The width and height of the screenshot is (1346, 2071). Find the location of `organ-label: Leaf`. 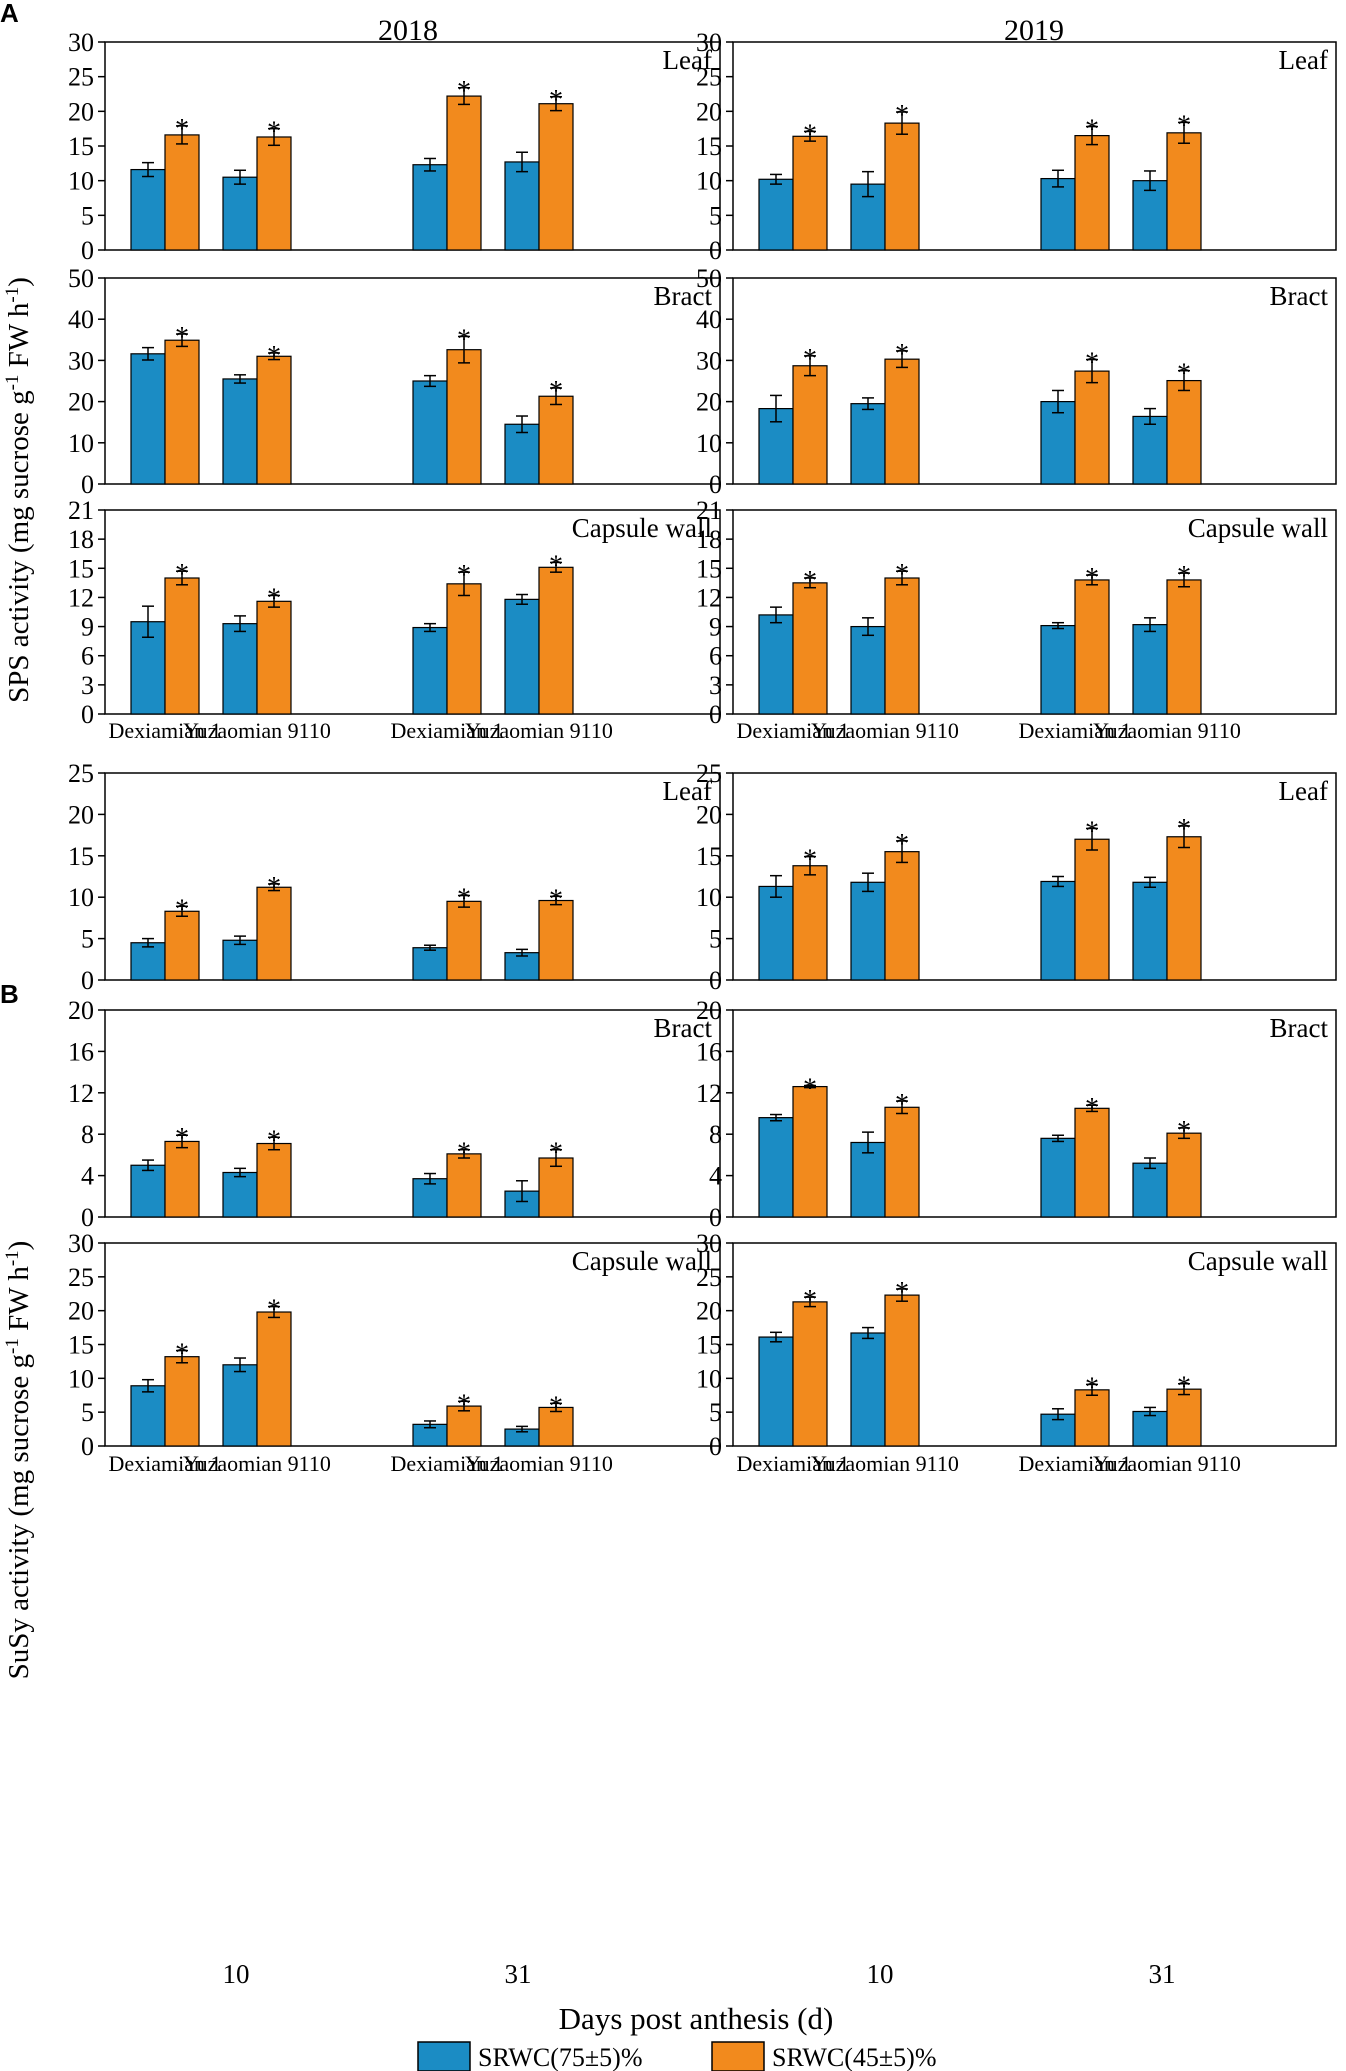

organ-label: Leaf is located at coordinates (1303, 60).